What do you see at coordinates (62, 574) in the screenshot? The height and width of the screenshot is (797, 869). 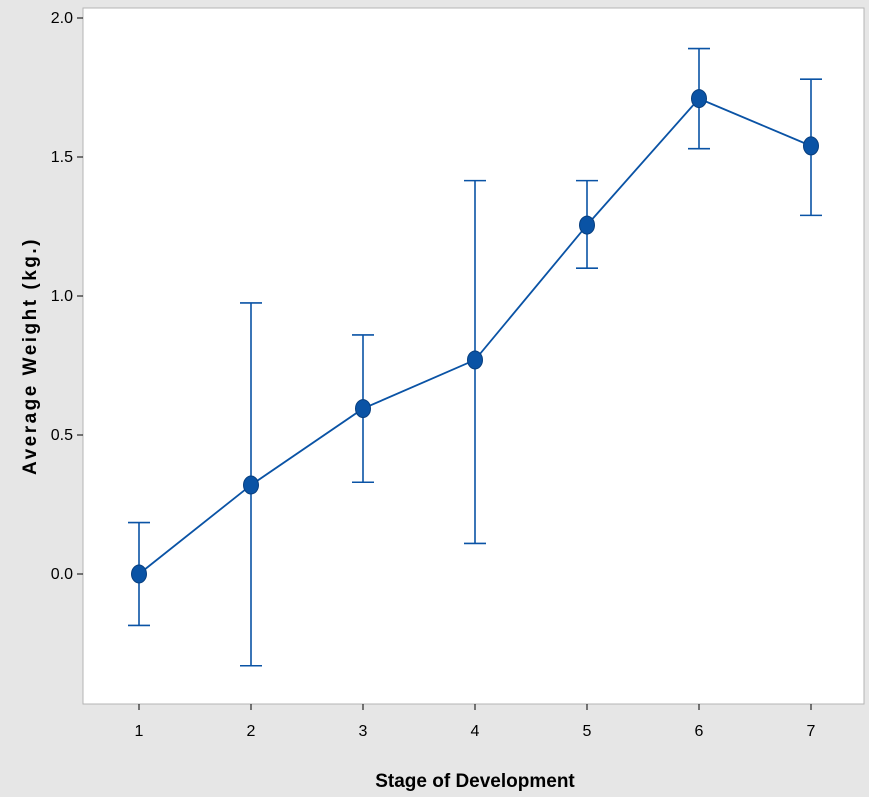 I see `y-tick-label: 0.0` at bounding box center [62, 574].